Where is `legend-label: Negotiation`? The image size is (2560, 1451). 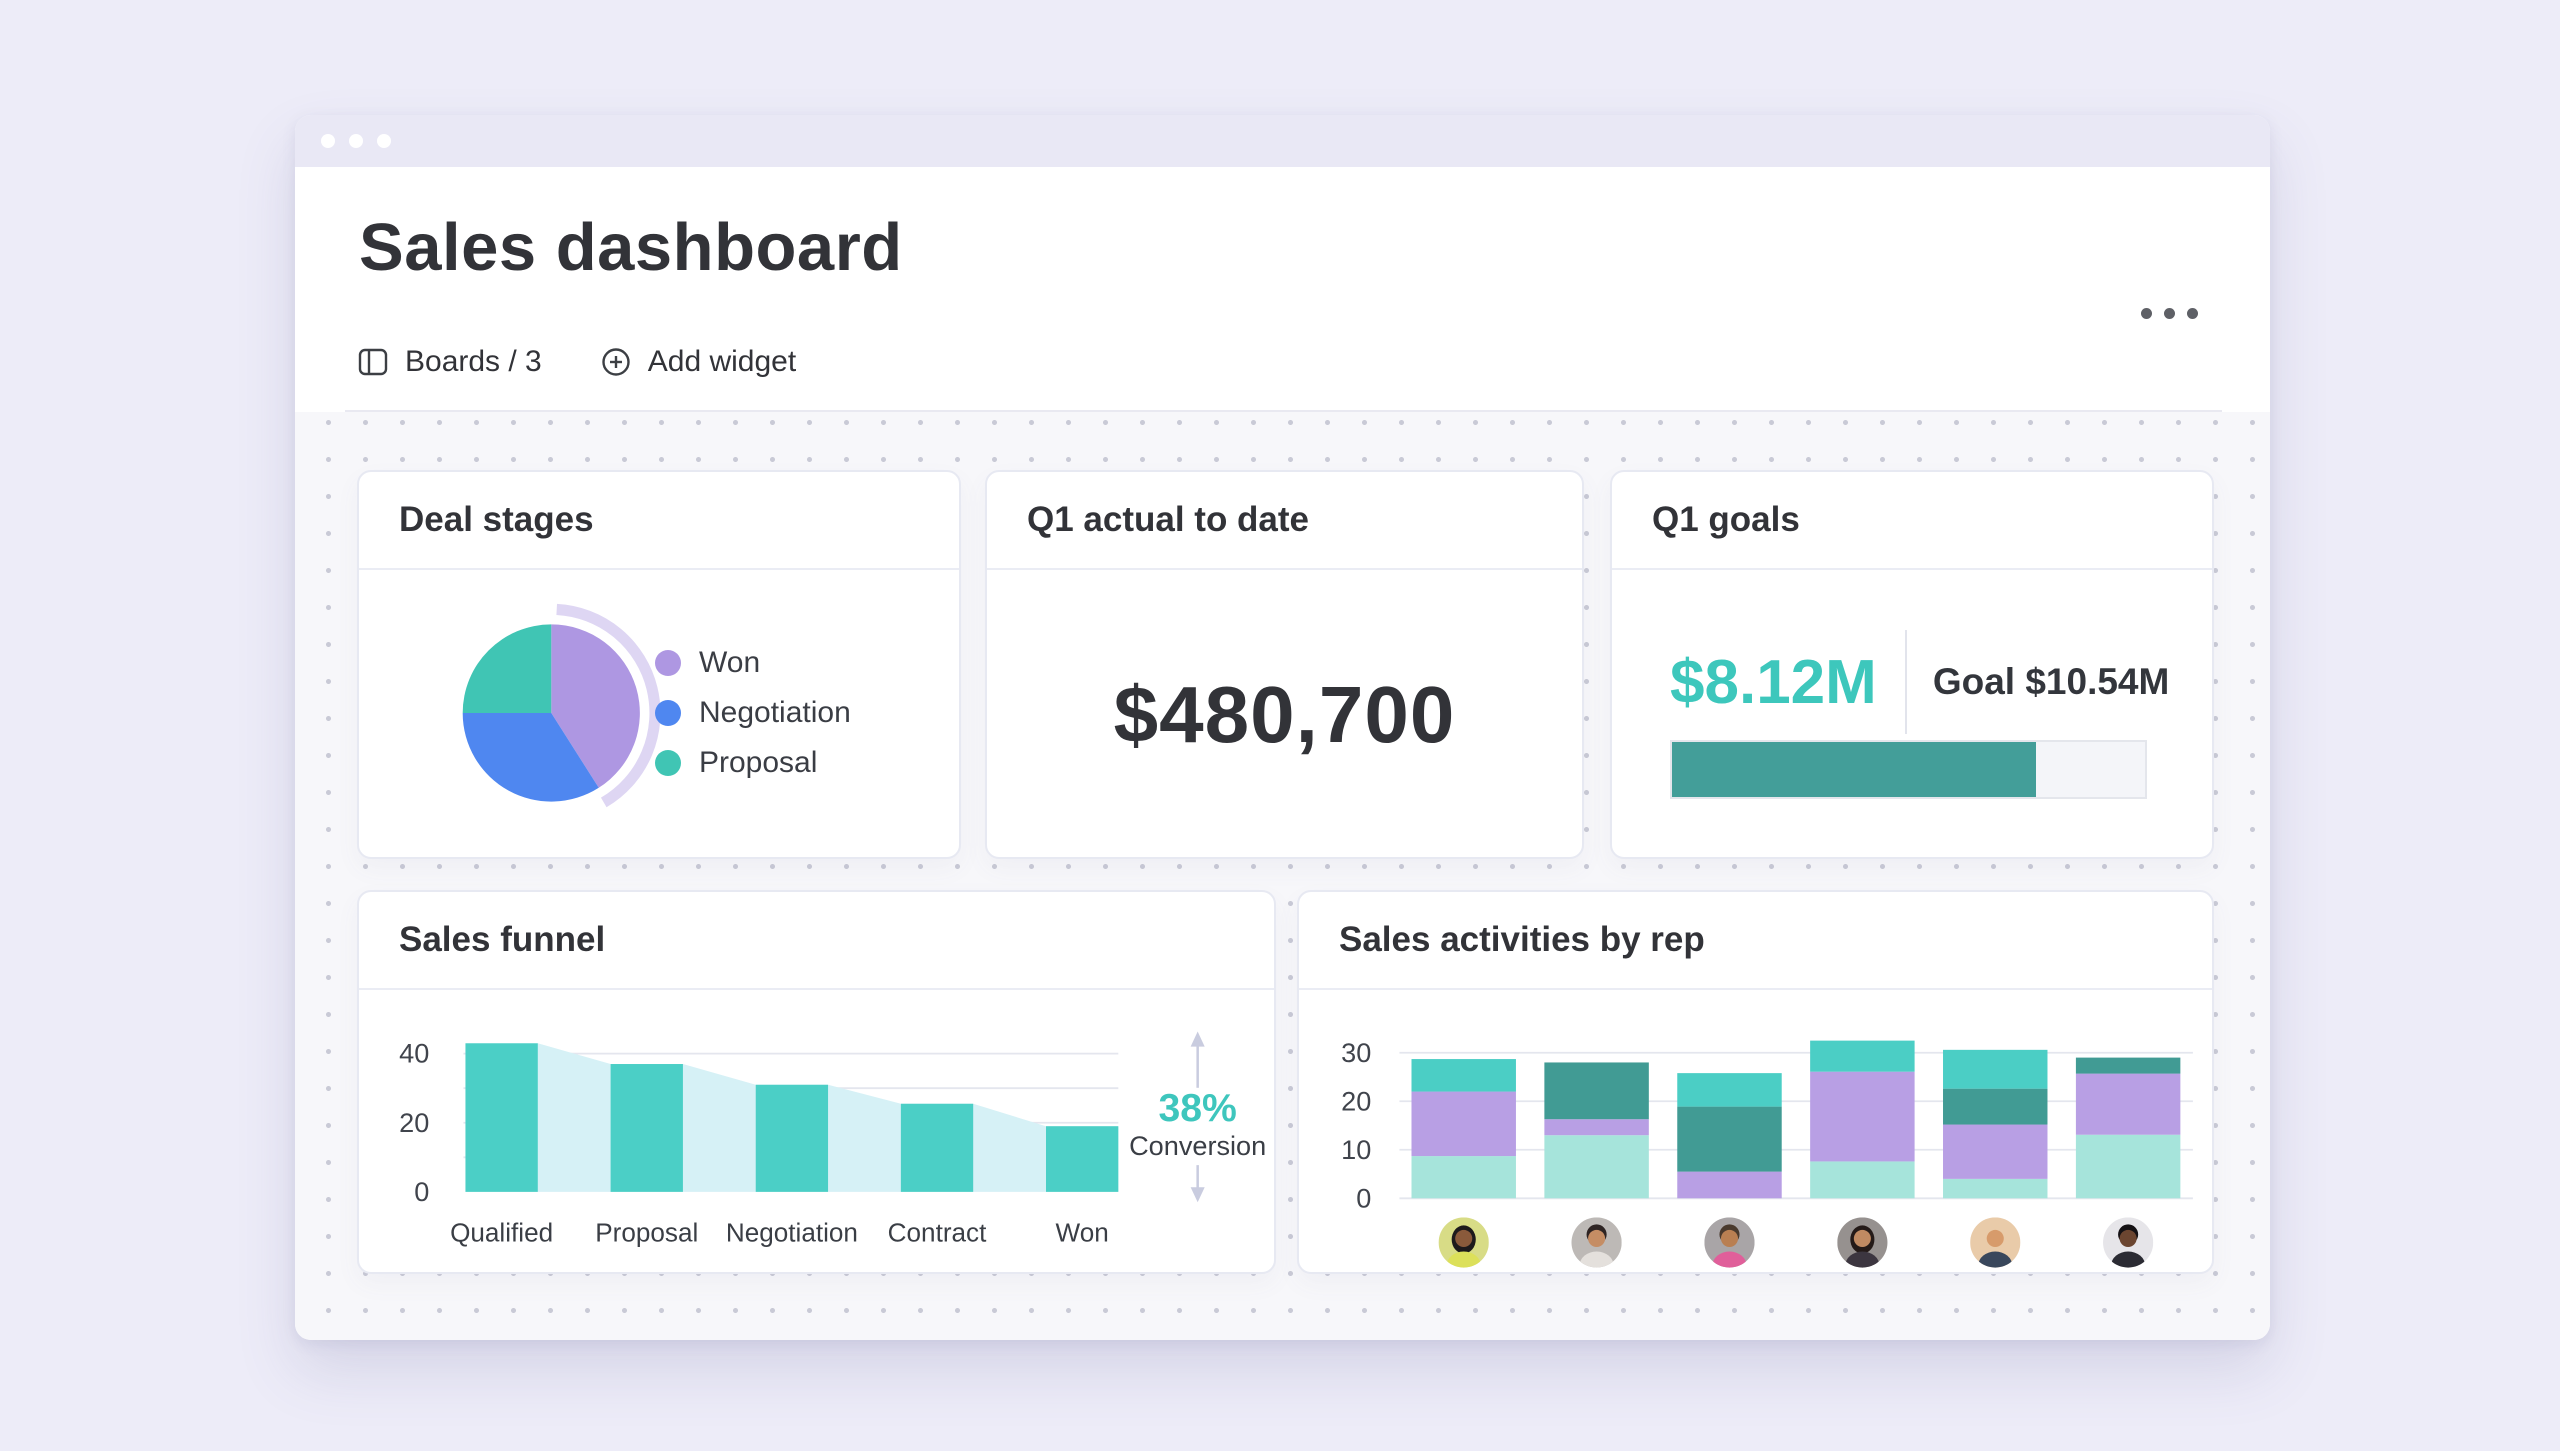 legend-label: Negotiation is located at coordinates (775, 712).